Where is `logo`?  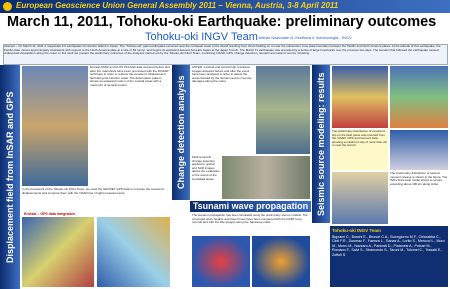
logo is located at coordinates (7, 6).